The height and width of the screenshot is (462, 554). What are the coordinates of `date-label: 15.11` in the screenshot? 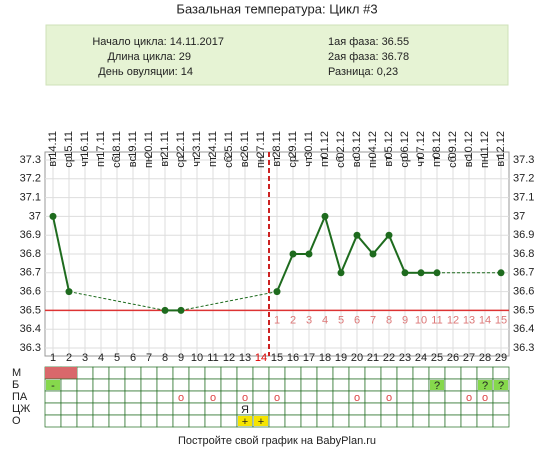 It's located at (69, 144).